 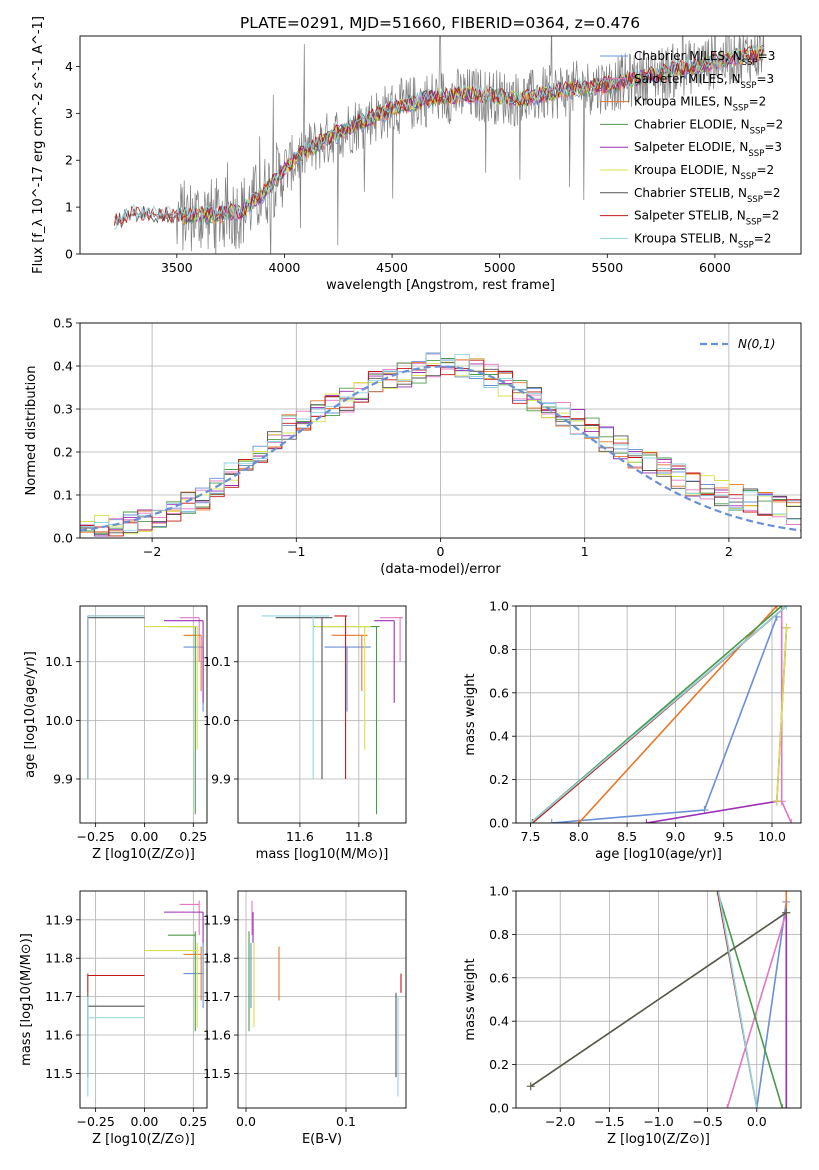 What do you see at coordinates (26, 999) in the screenshot?
I see `y-axis-label: mass [log10(M/M⊙)]` at bounding box center [26, 999].